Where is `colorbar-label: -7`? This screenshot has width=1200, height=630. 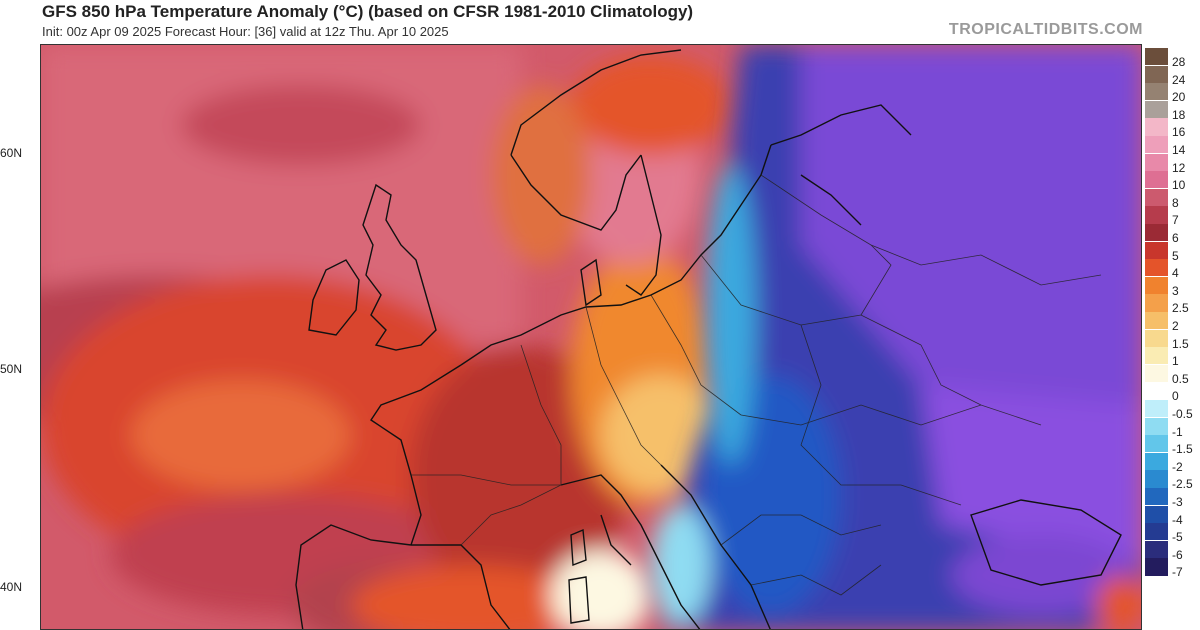
colorbar-label: -7 is located at coordinates (1177, 572).